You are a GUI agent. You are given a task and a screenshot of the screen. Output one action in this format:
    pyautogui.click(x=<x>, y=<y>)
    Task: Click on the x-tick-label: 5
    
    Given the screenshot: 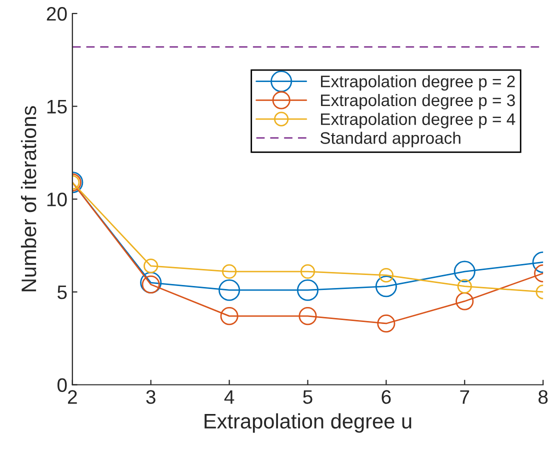 What is the action you would take?
    pyautogui.click(x=307, y=397)
    